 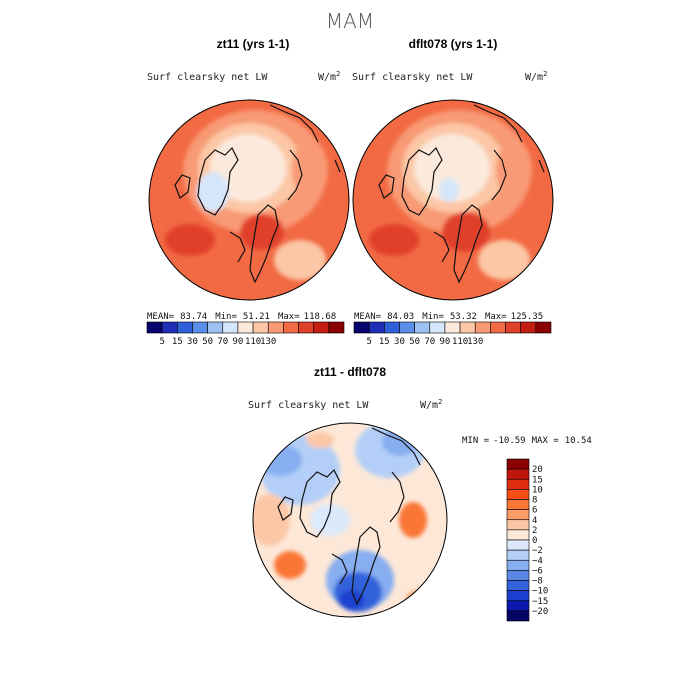 What do you see at coordinates (527, 441) in the screenshot?
I see `stats-line: MIN = -10.59 MAX = 10.54` at bounding box center [527, 441].